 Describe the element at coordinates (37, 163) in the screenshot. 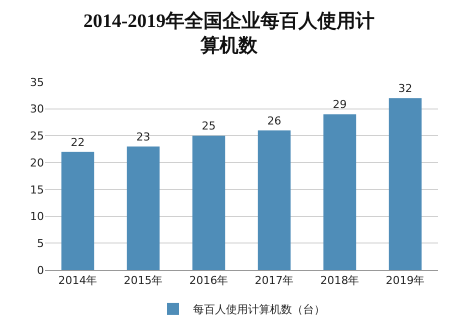

I see `y-tick-label: 20` at that location.